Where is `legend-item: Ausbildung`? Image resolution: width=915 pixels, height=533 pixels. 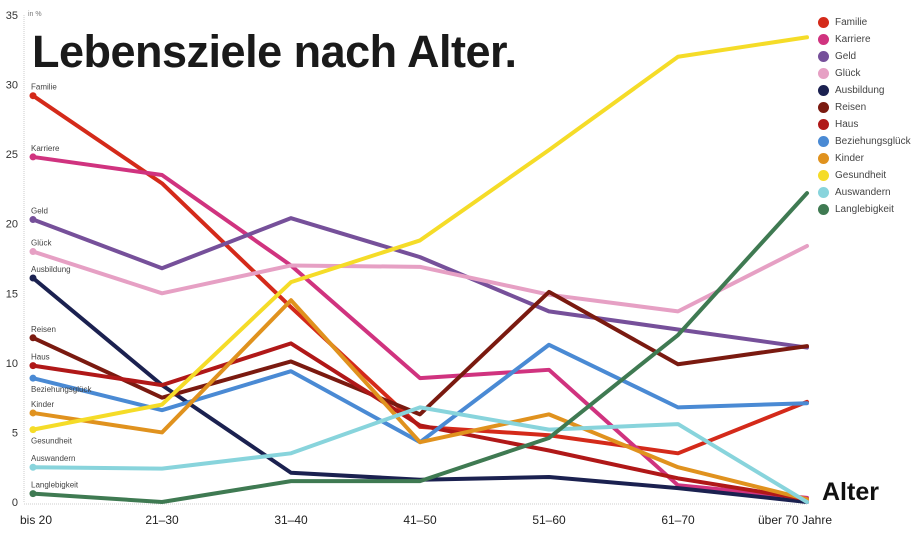
legend-item: Ausbildung is located at coordinates (864, 90).